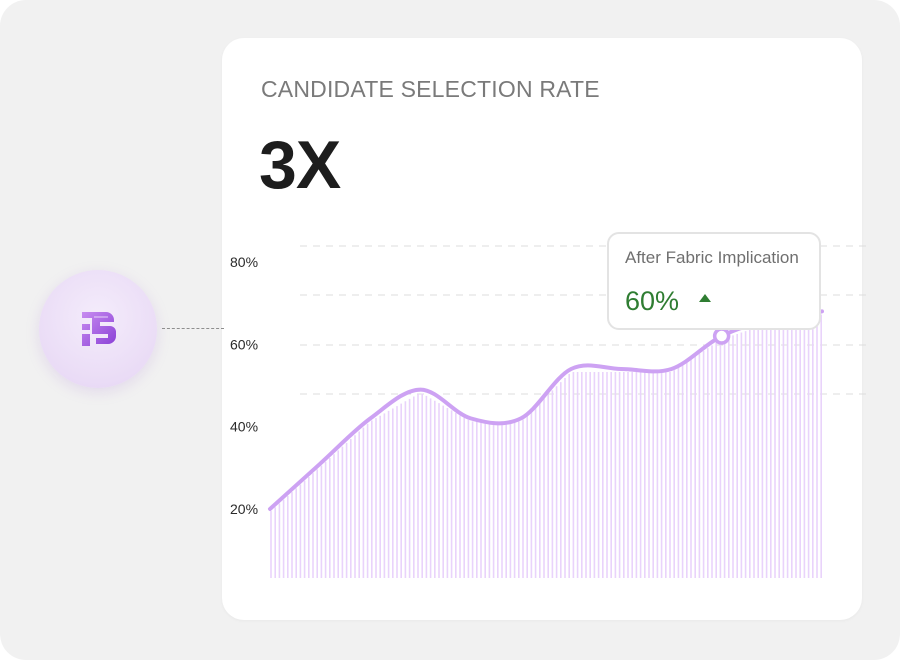  Describe the element at coordinates (300, 165) in the screenshot. I see `metric-value: 3X` at that location.